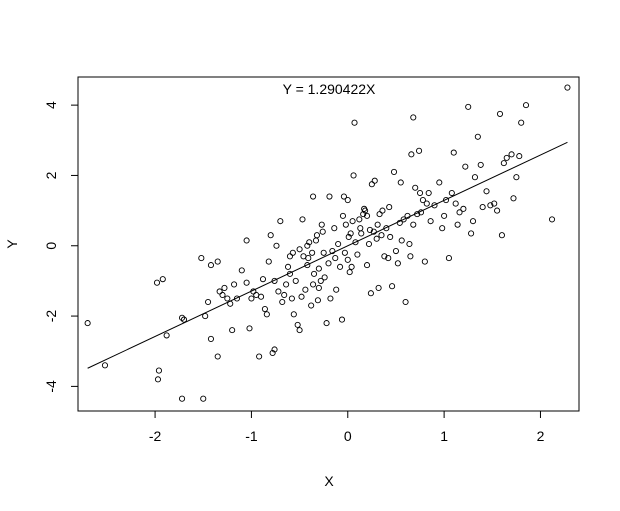 The height and width of the screenshot is (511, 620). I want to click on y-tick-label: -2, so click(51, 316).